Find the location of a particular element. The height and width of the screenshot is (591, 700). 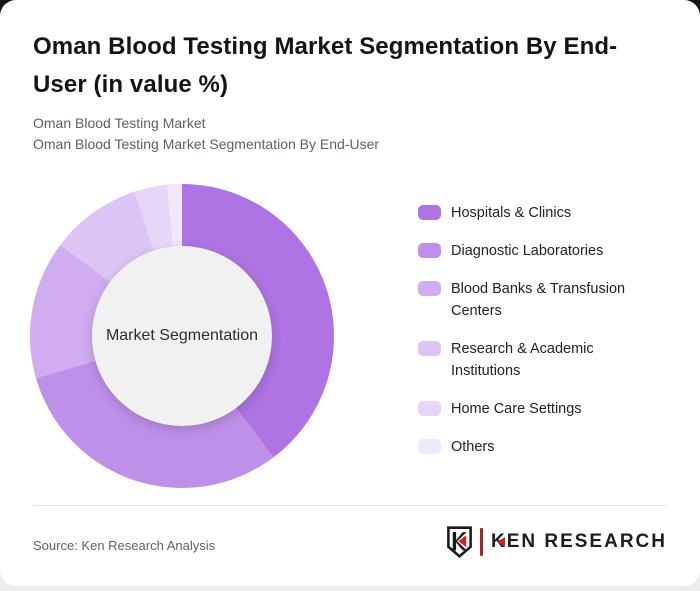

legend-item: Hospitals & Clinics is located at coordinates (529, 213).